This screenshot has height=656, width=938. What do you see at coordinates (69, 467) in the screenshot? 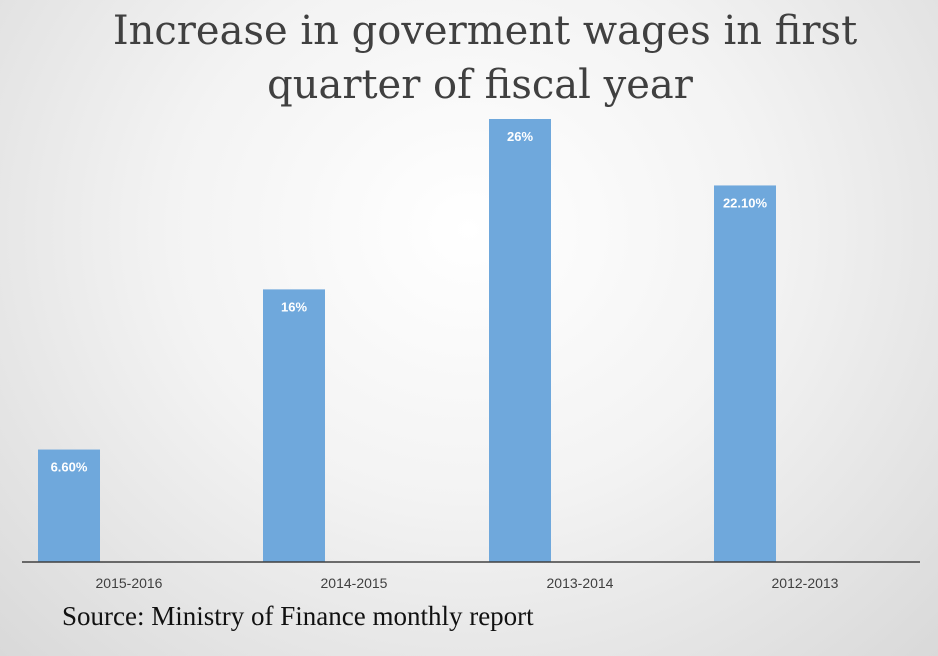
I see `data-label-2015-2016: 6.60%` at bounding box center [69, 467].